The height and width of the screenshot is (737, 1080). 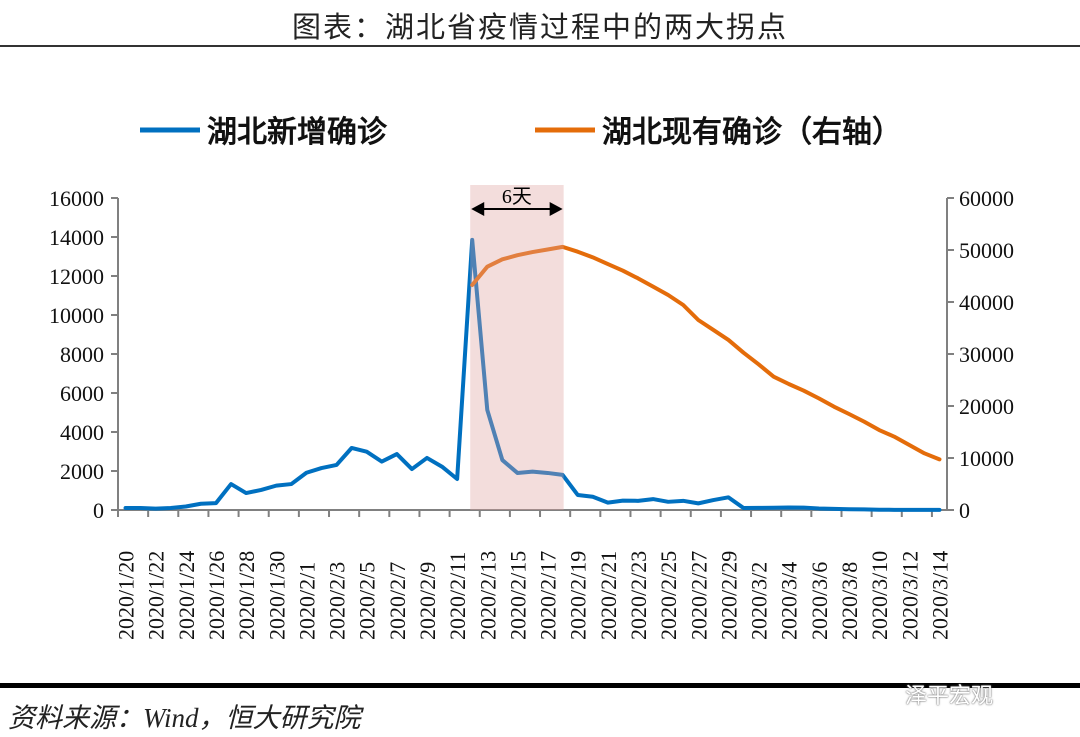 What do you see at coordinates (487, 595) in the screenshot?
I see `x-tick-label: 2020/2/13` at bounding box center [487, 595].